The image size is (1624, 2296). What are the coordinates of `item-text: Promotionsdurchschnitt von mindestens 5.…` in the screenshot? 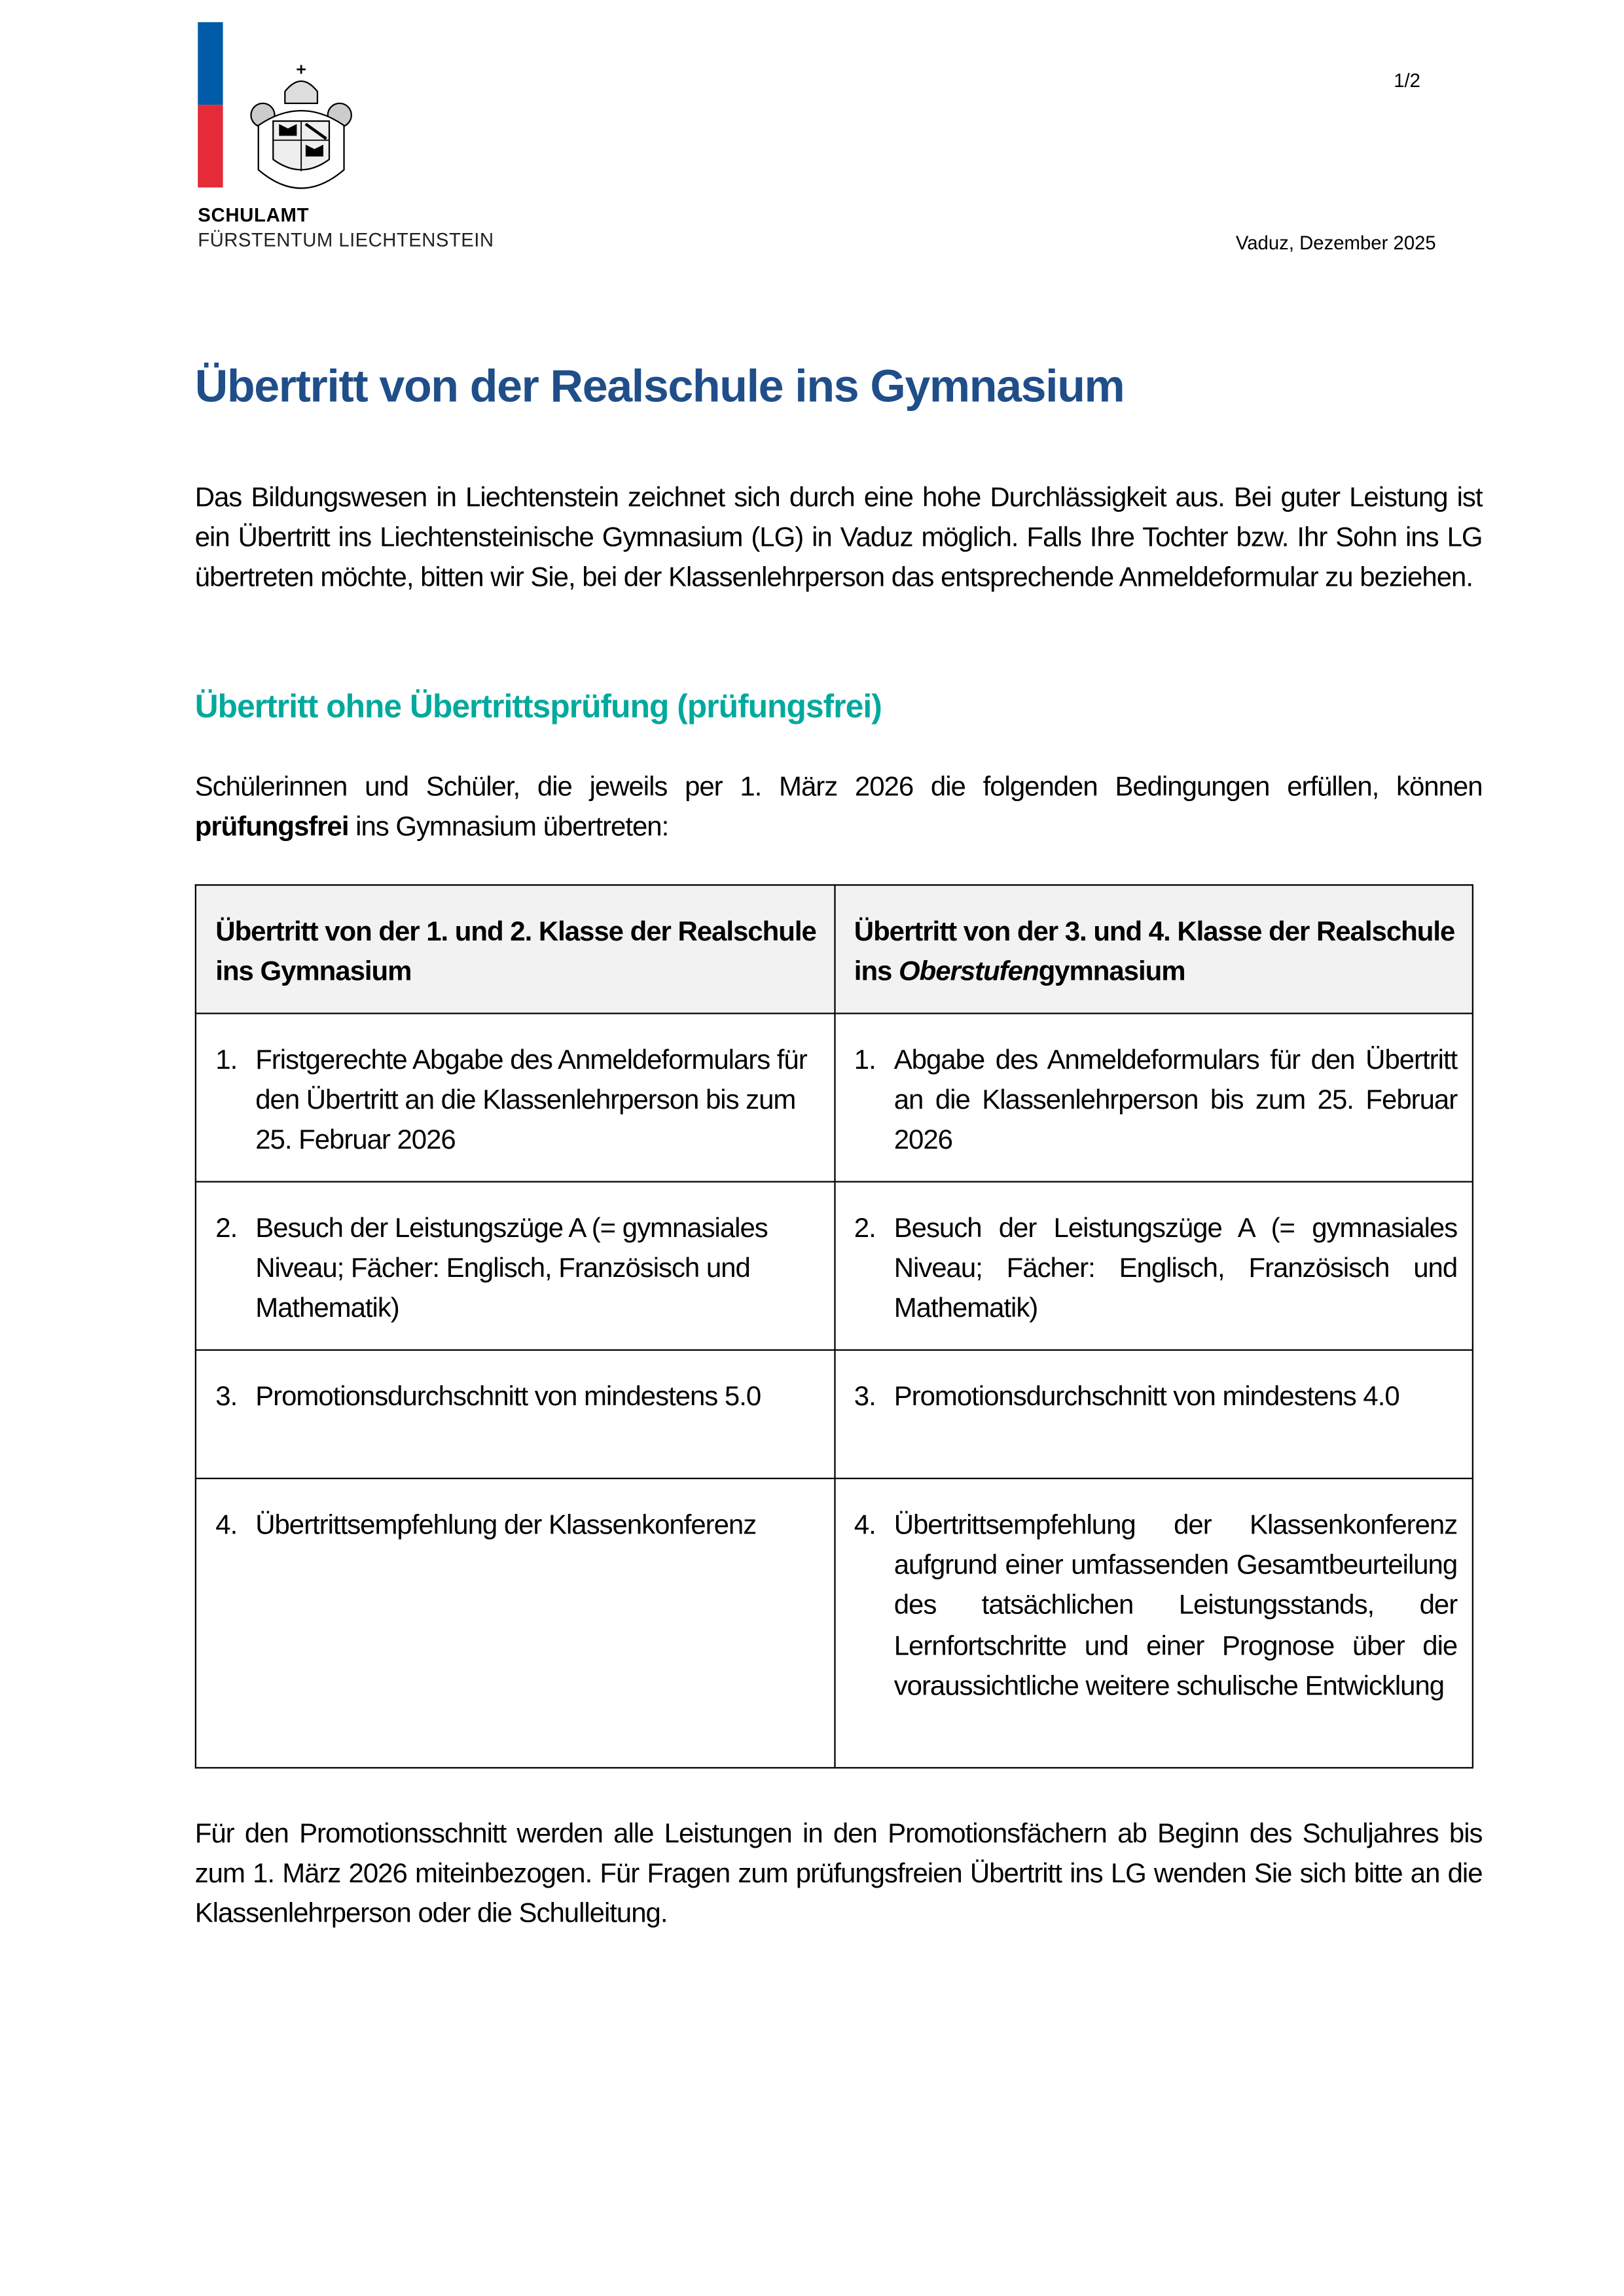 It's located at (508, 1396).